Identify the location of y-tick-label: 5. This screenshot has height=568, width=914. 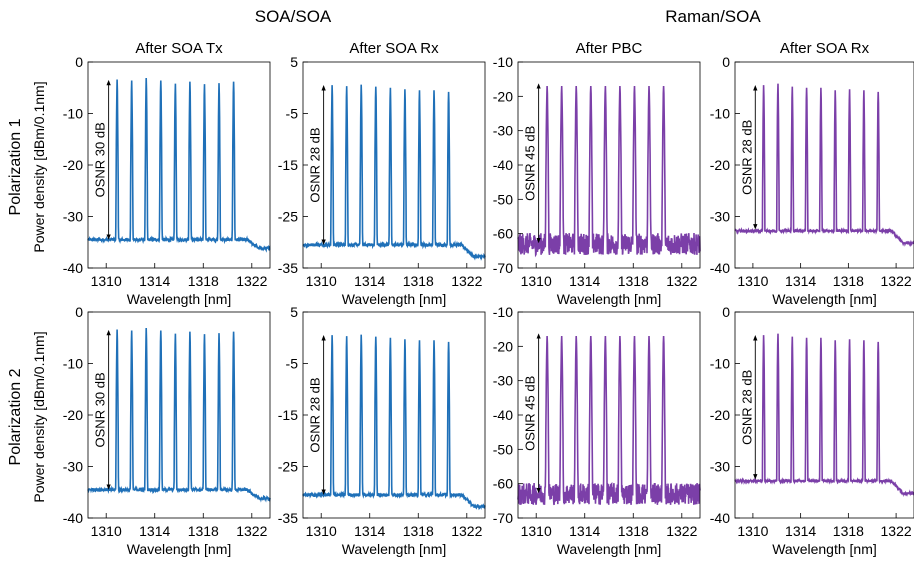
(294, 62).